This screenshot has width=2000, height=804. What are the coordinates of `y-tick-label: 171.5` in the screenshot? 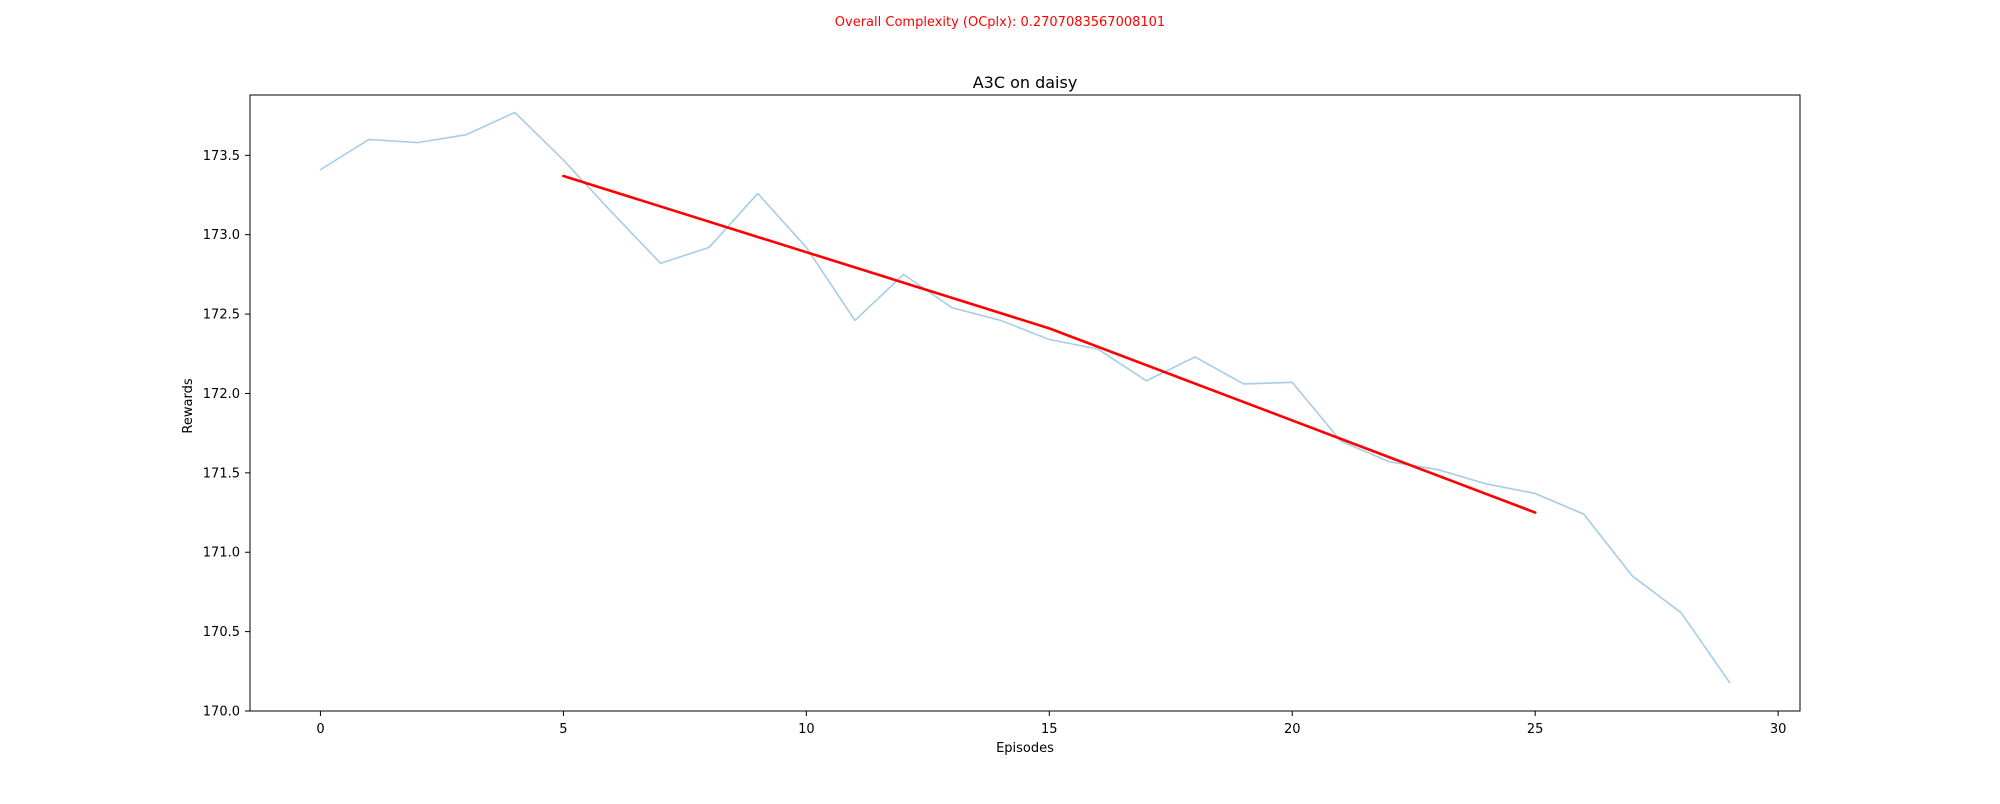 It's located at (221, 473).